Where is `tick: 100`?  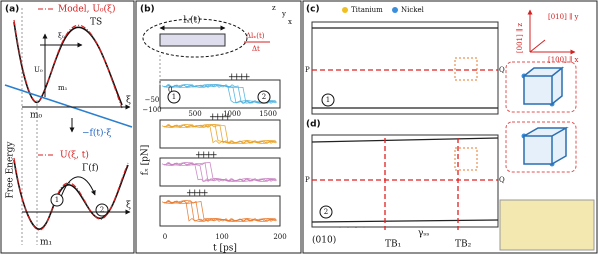
tick: 100 is located at coordinates (221, 237).